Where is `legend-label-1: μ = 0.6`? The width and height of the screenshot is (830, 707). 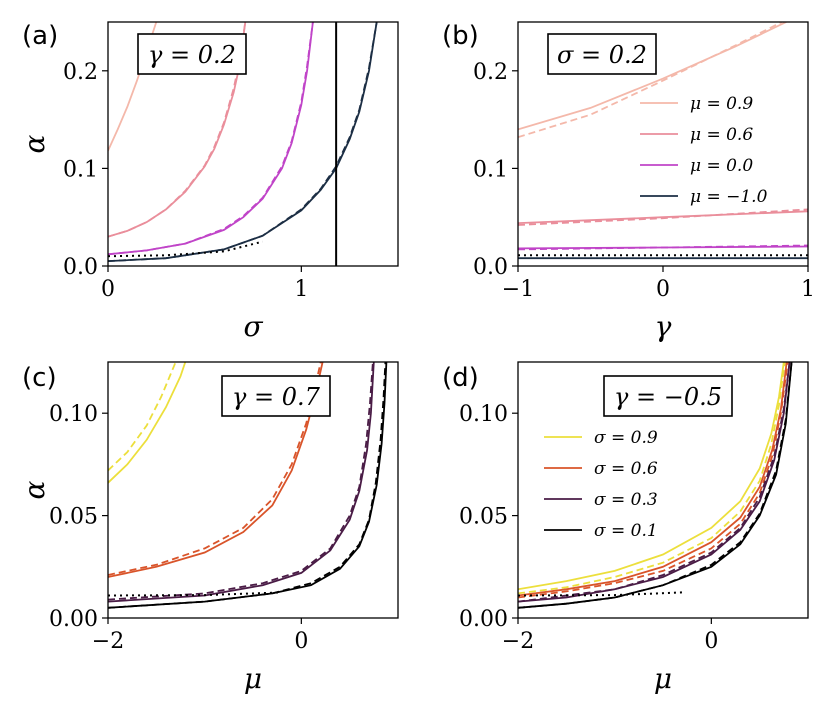
legend-label-1: μ = 0.6 is located at coordinates (721, 135).